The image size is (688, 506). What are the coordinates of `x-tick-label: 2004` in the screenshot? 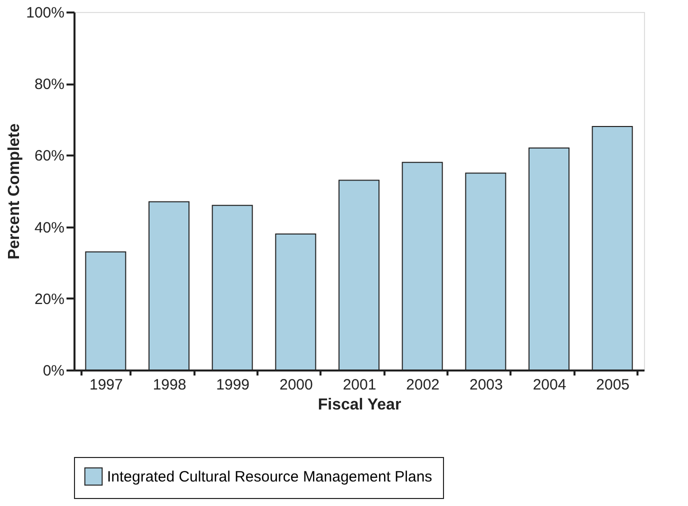 It's located at (549, 385).